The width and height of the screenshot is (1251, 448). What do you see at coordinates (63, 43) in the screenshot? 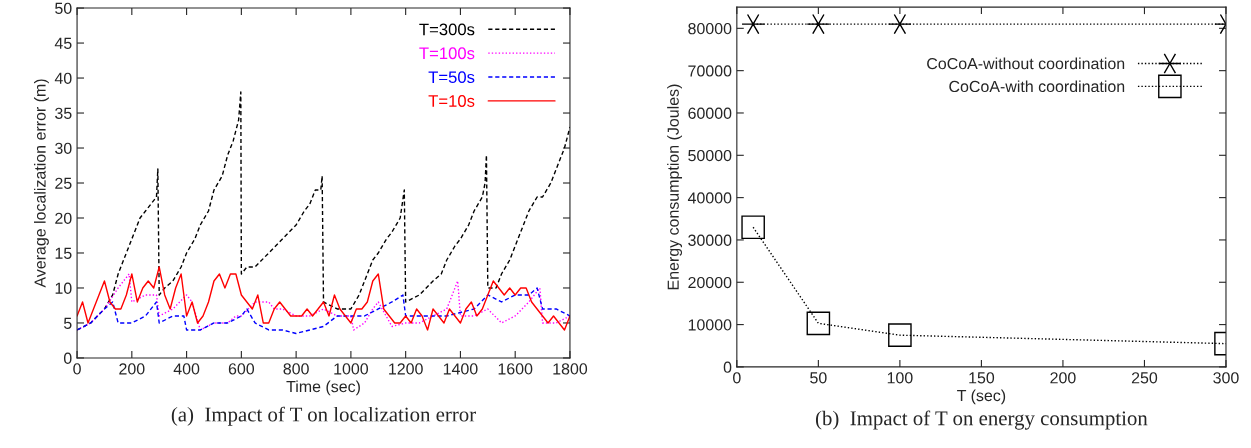
I see `y-tick-label: 45` at bounding box center [63, 43].